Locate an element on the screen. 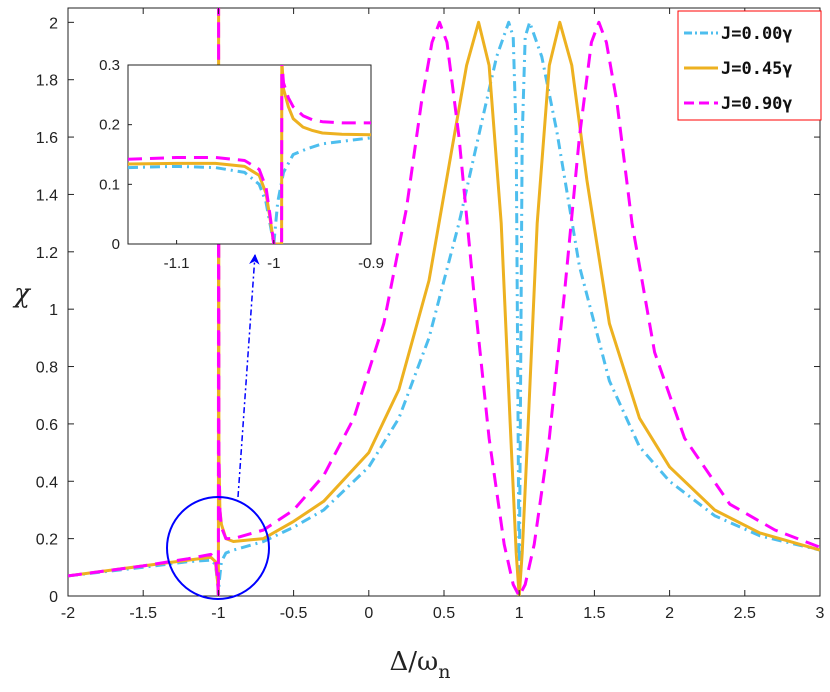  inset-plot-area is located at coordinates (249, 154).